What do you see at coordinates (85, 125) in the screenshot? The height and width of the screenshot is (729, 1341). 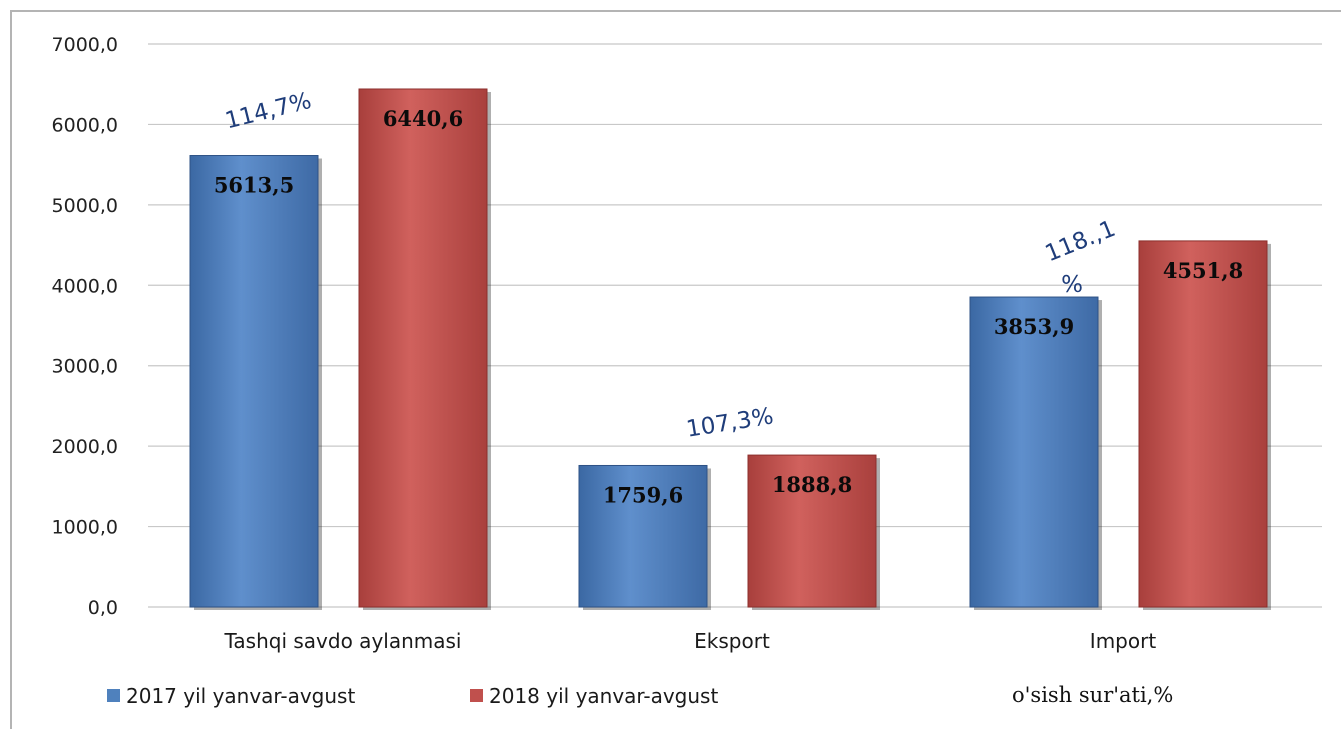 I see `y-tick-label: 6000,0` at bounding box center [85, 125].